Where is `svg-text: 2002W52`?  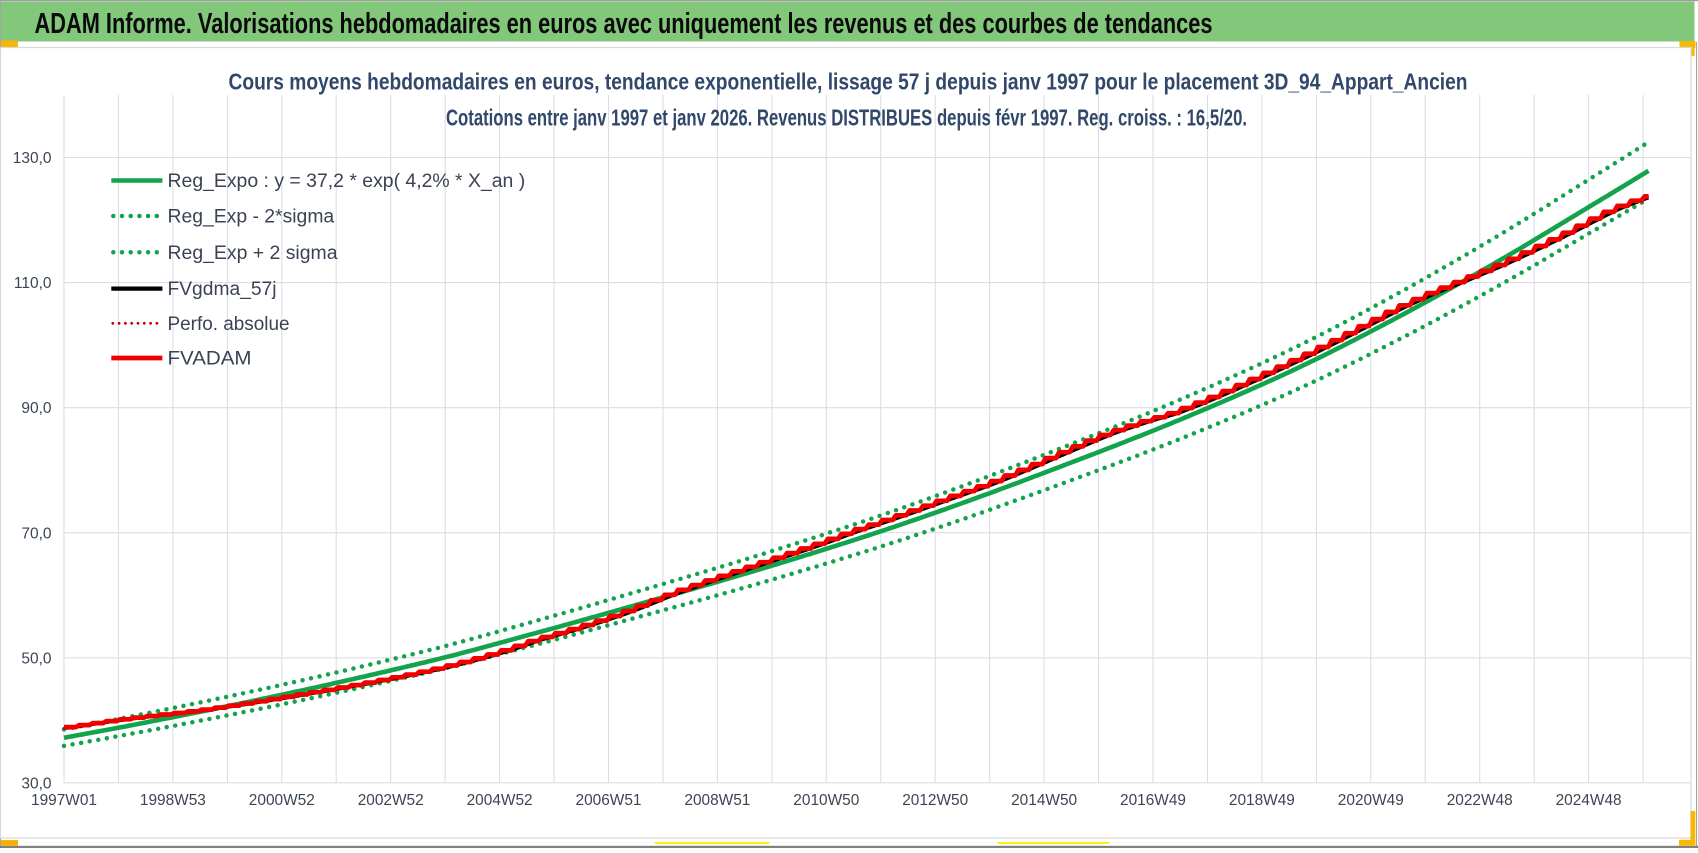 svg-text: 2002W52 is located at coordinates (391, 800).